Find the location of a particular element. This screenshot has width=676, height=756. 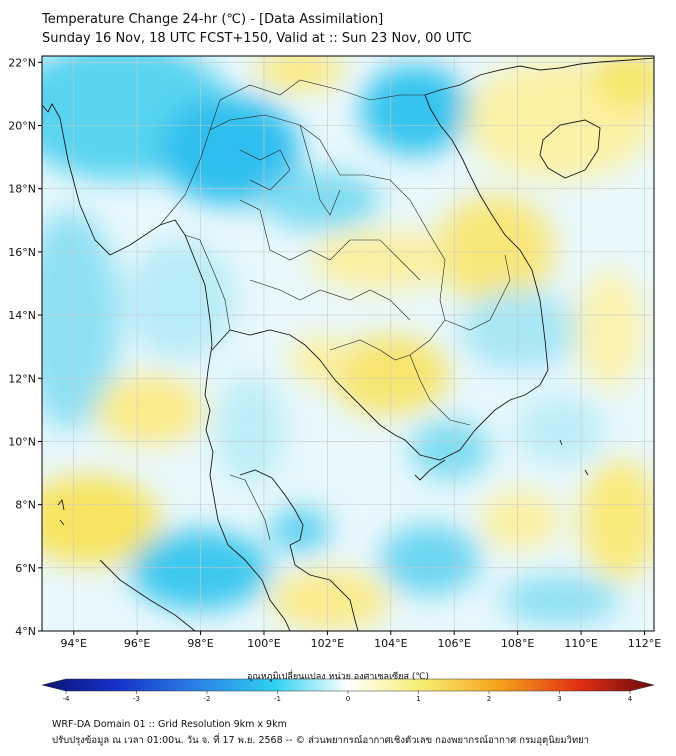

colorbar-tick-label: 1 is located at coordinates (418, 699).